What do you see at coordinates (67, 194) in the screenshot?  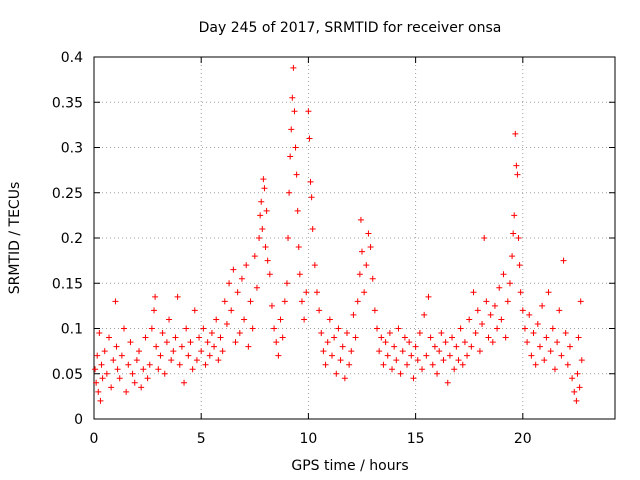 I see `y-tick-label: 0.25` at bounding box center [67, 194].